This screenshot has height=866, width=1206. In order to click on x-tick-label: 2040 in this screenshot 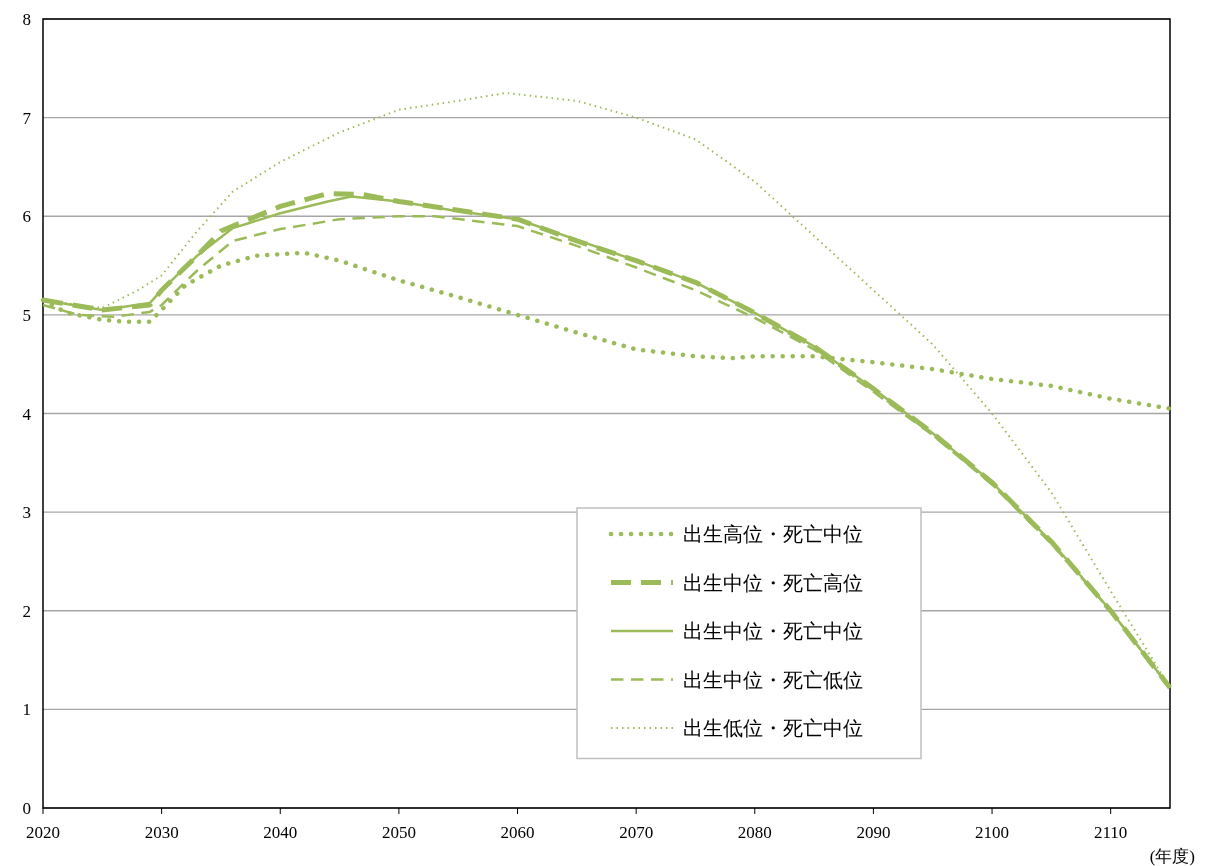, I will do `click(280, 832)`.